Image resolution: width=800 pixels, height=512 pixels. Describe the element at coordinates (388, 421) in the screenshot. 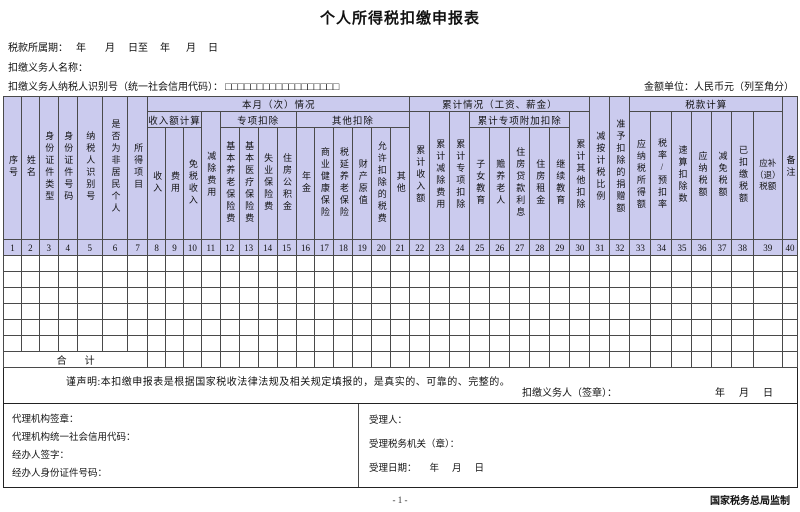

I see `acceptor-label: 受理人：` at that location.